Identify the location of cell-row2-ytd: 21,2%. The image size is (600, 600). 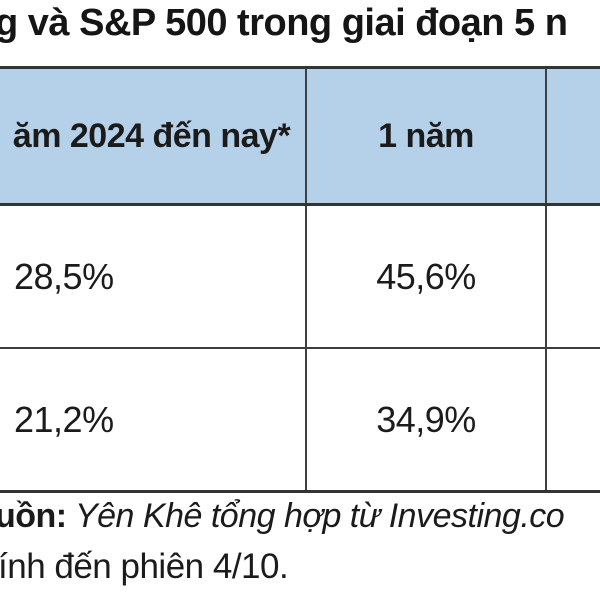
(153, 420).